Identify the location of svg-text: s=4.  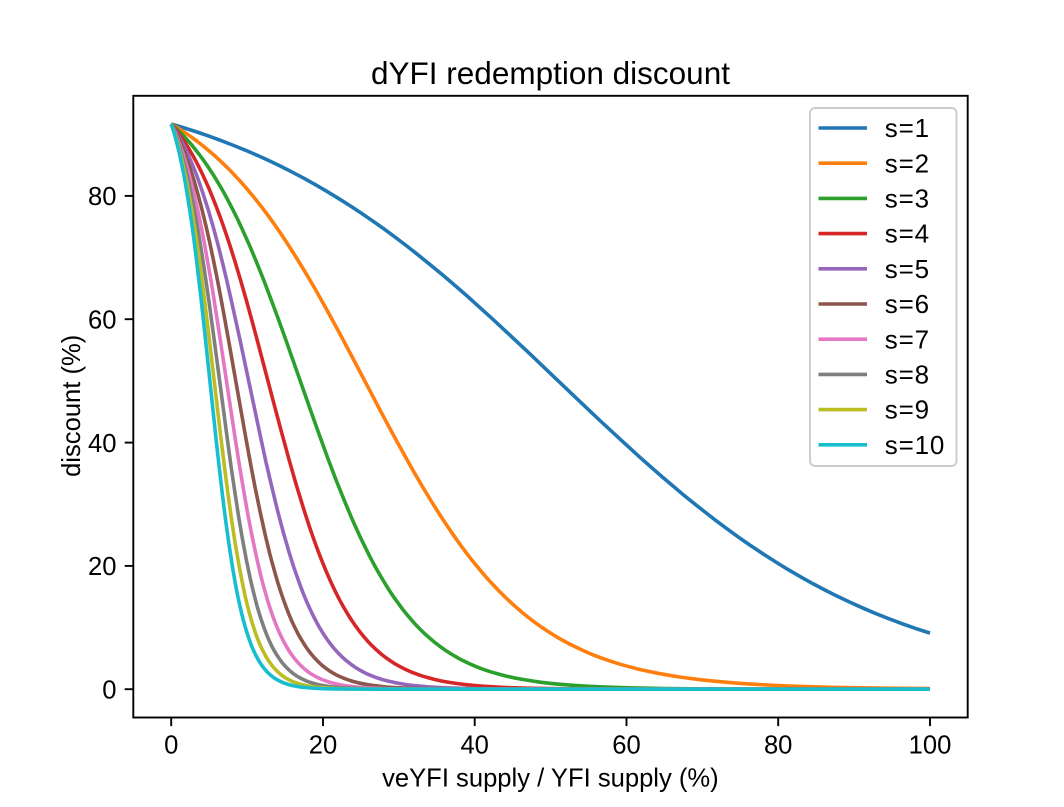
(907, 234).